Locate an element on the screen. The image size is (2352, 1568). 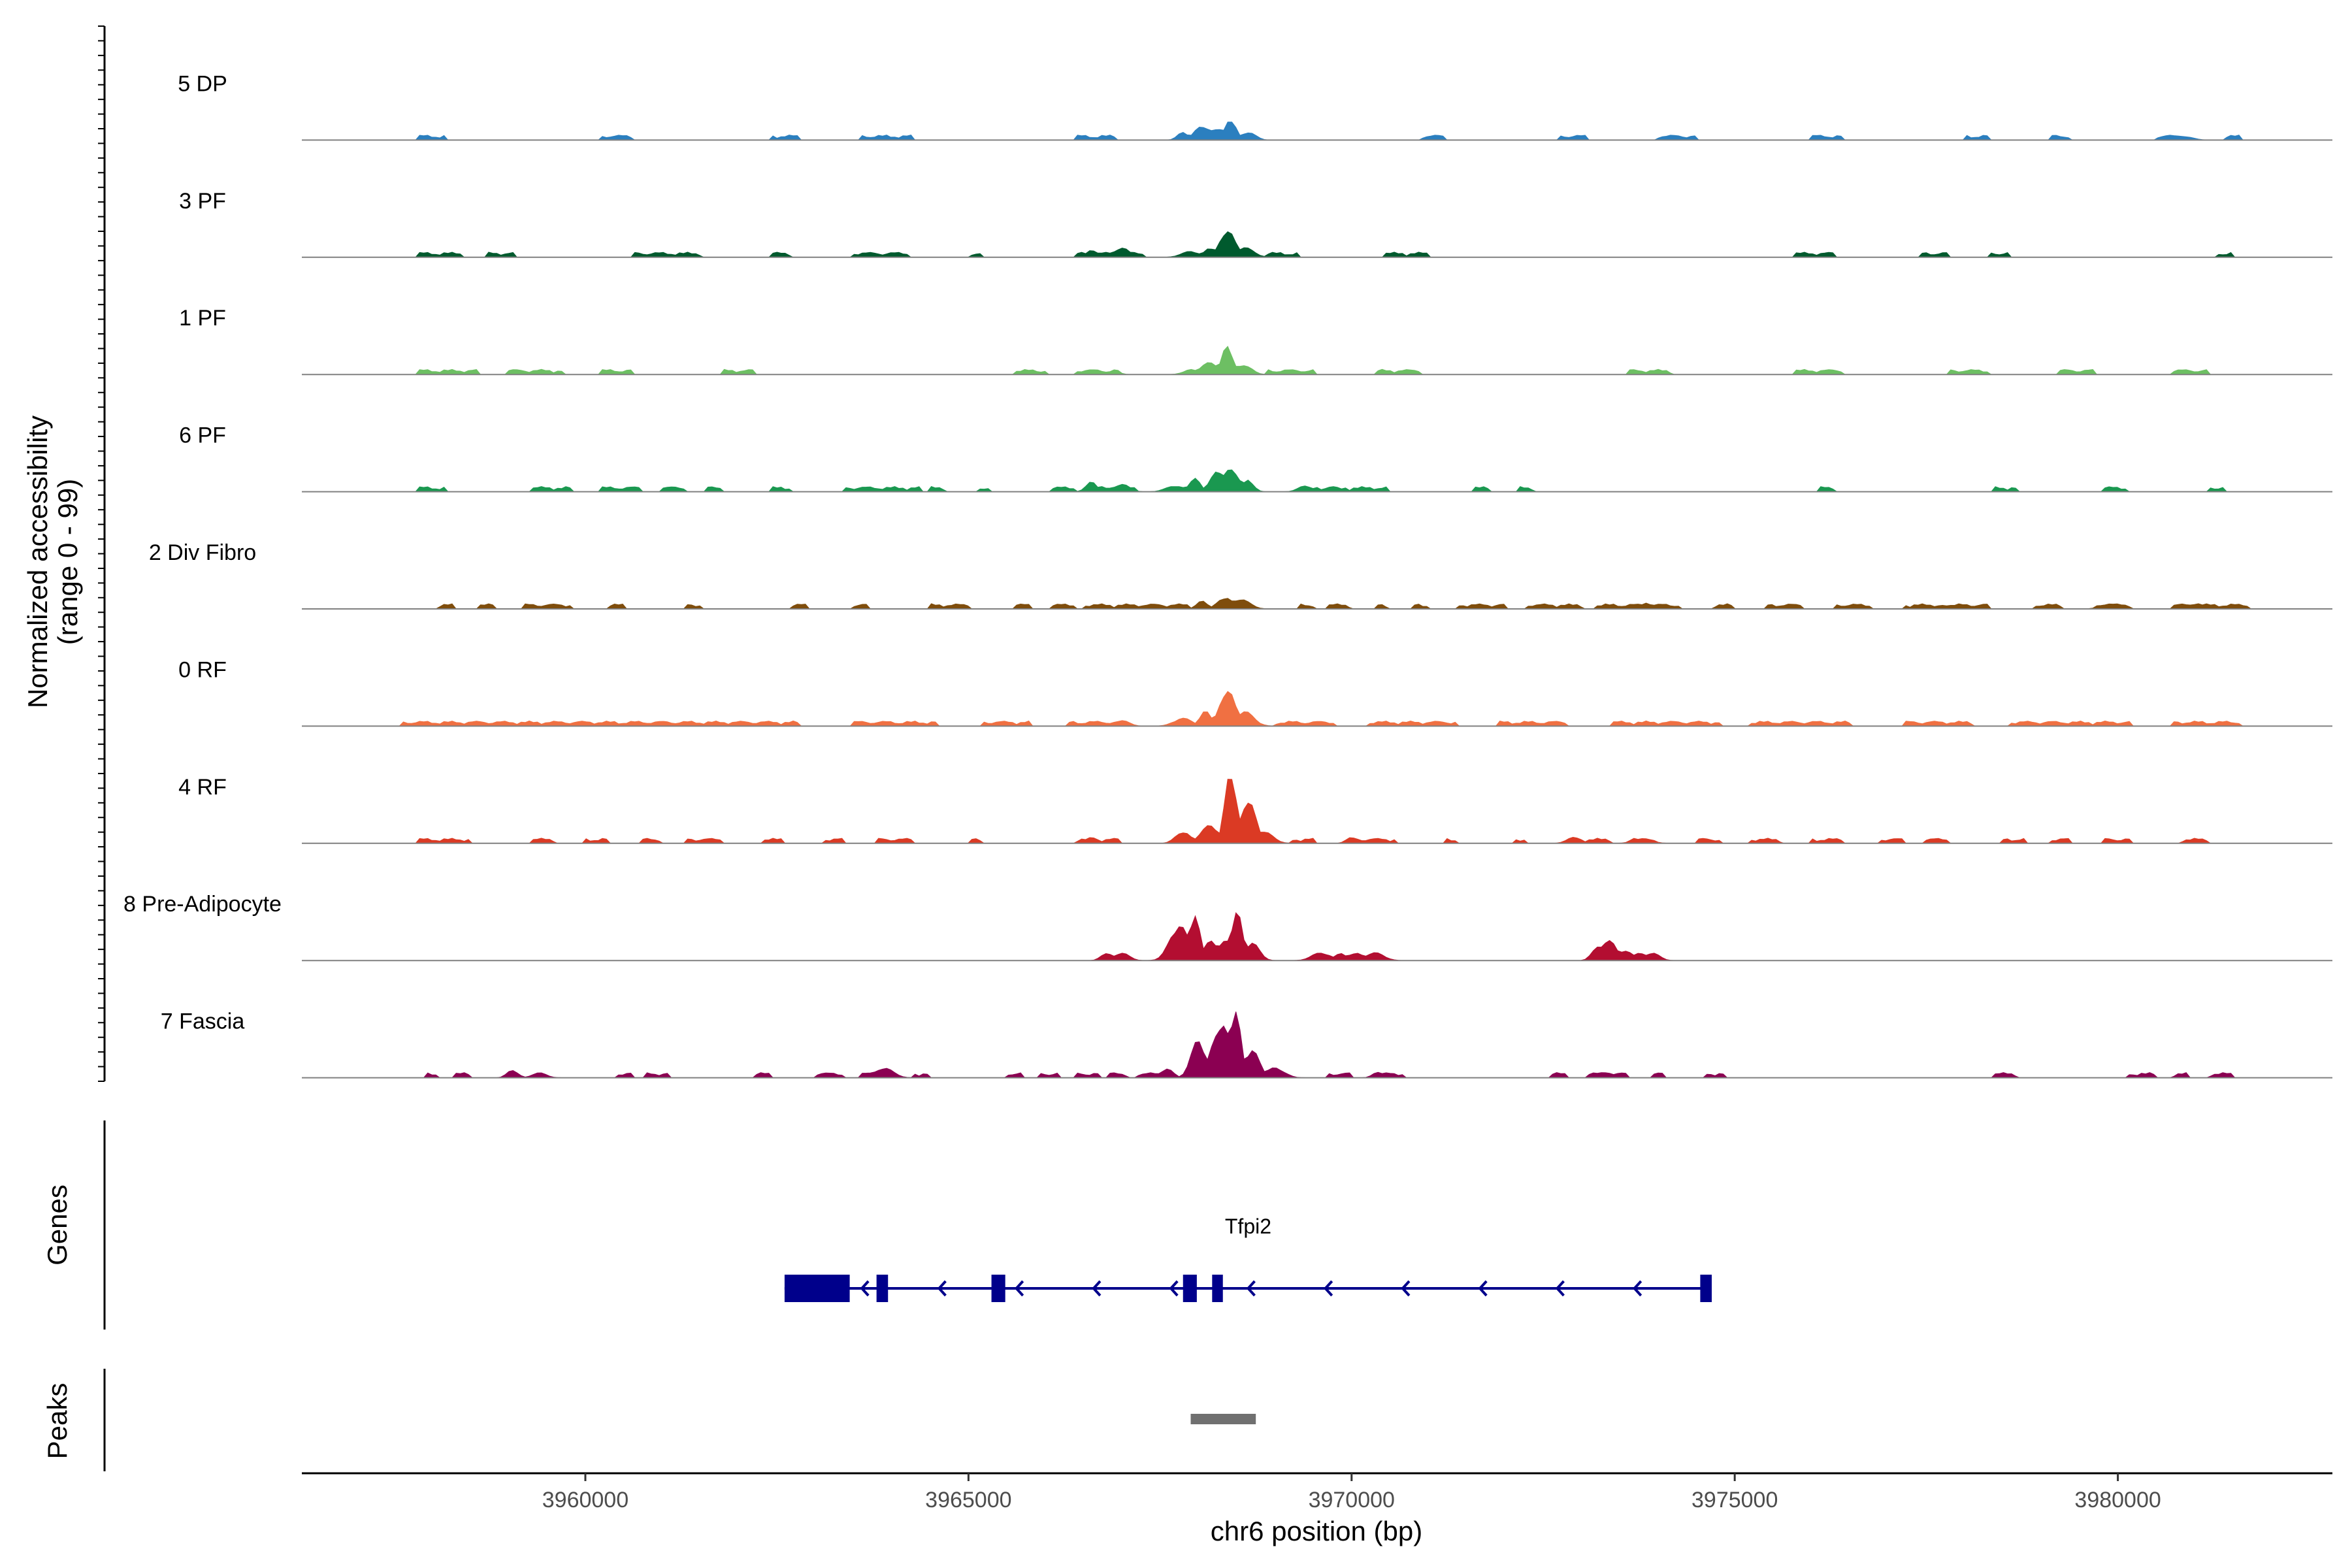
track-7-fascia: 7 Fascia is located at coordinates (1246, 1044).